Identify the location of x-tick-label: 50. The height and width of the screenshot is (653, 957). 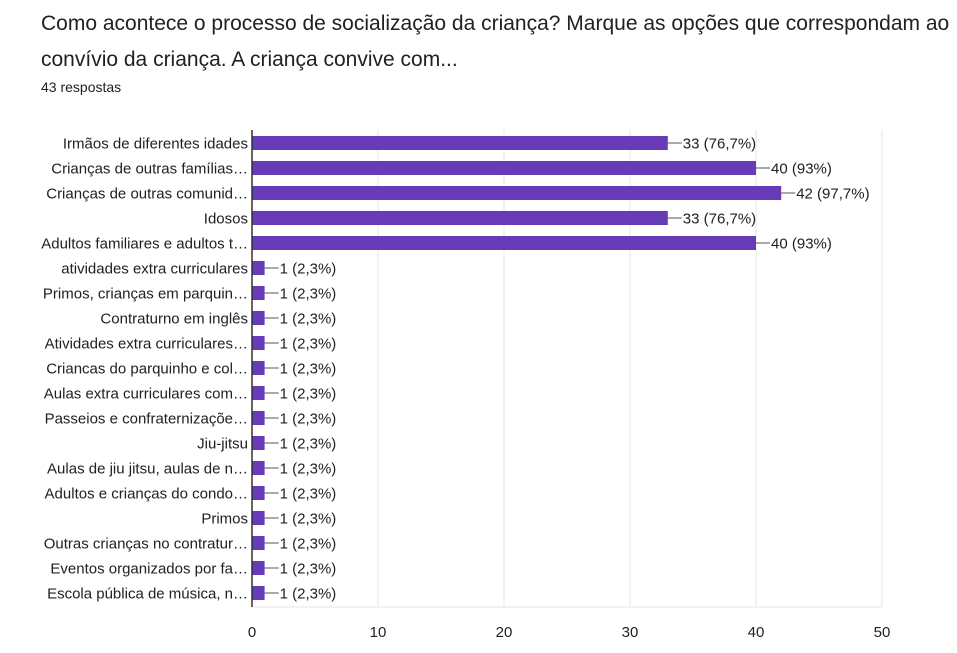
(882, 632).